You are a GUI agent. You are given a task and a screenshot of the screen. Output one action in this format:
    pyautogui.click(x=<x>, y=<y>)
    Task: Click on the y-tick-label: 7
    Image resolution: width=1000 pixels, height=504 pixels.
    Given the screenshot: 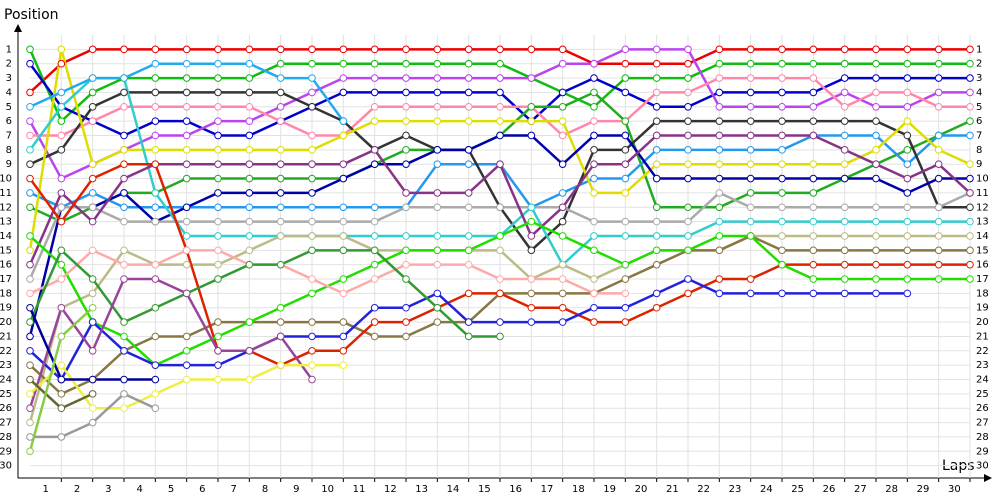 What is the action you would take?
    pyautogui.click(x=9, y=135)
    